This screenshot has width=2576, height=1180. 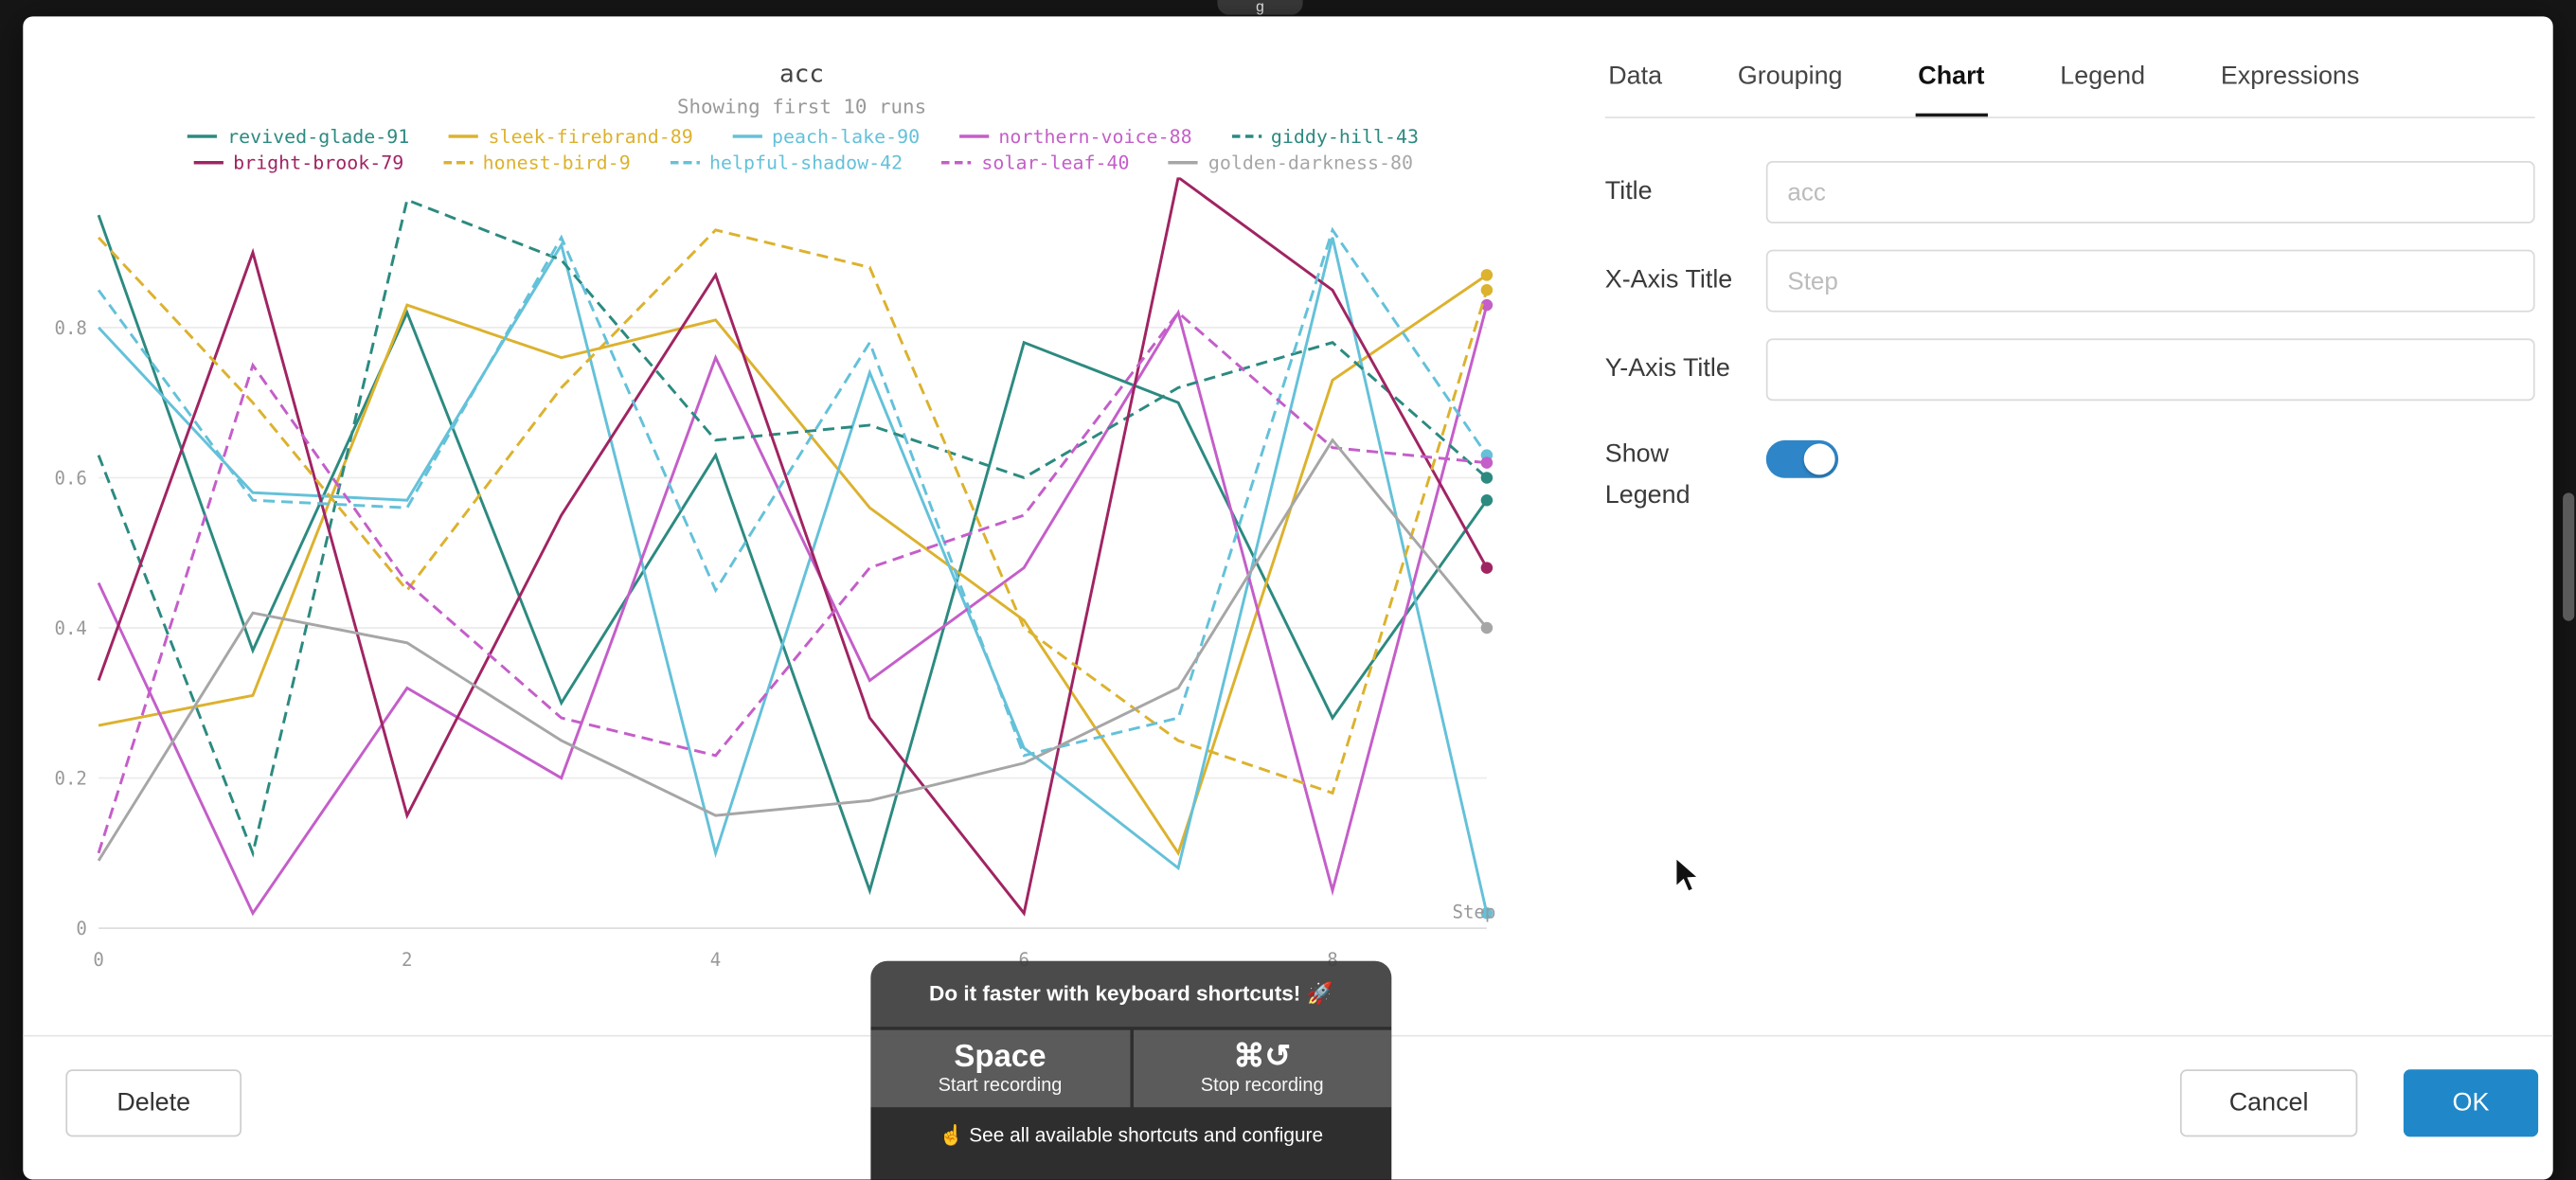 I want to click on shortcut-key: Space, so click(x=1000, y=1057).